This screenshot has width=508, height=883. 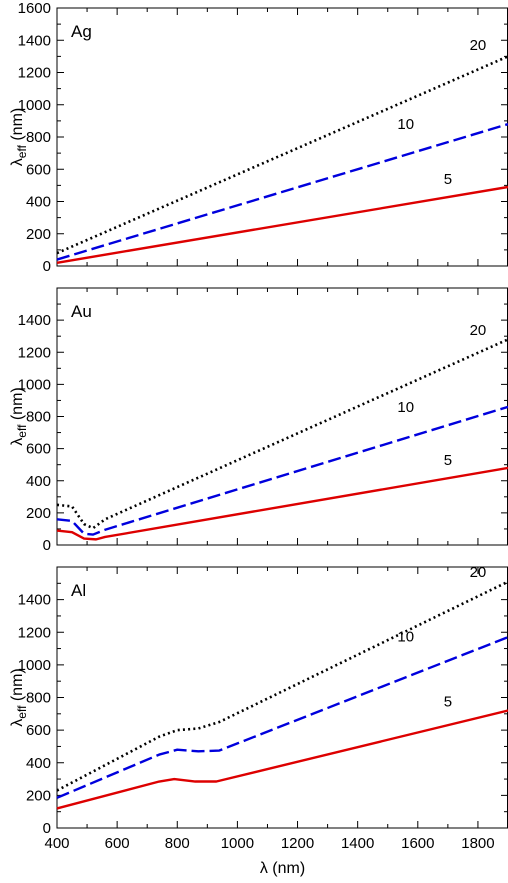 I want to click on panel-label: Al, so click(x=78, y=590).